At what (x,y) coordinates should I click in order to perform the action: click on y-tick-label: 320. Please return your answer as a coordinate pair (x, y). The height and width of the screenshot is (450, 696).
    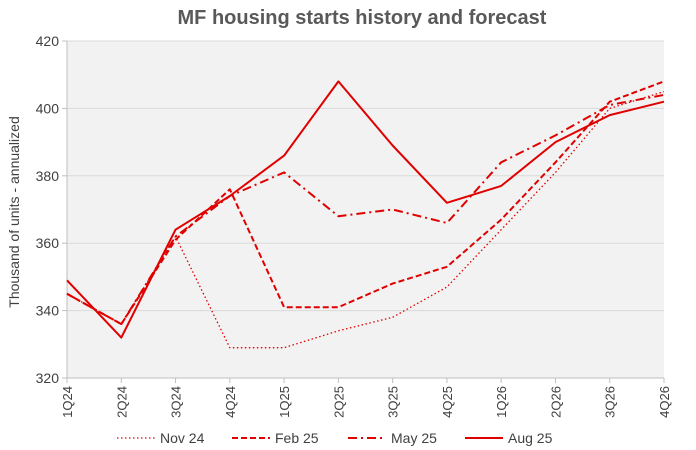
    Looking at the image, I should click on (48, 378).